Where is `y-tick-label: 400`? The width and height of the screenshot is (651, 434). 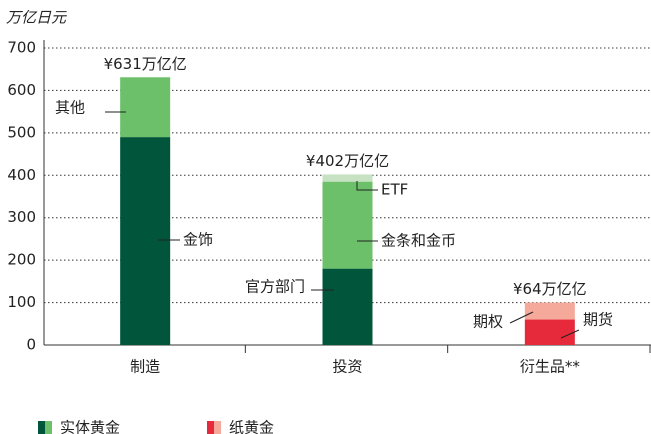
y-tick-label: 400 is located at coordinates (21, 175).